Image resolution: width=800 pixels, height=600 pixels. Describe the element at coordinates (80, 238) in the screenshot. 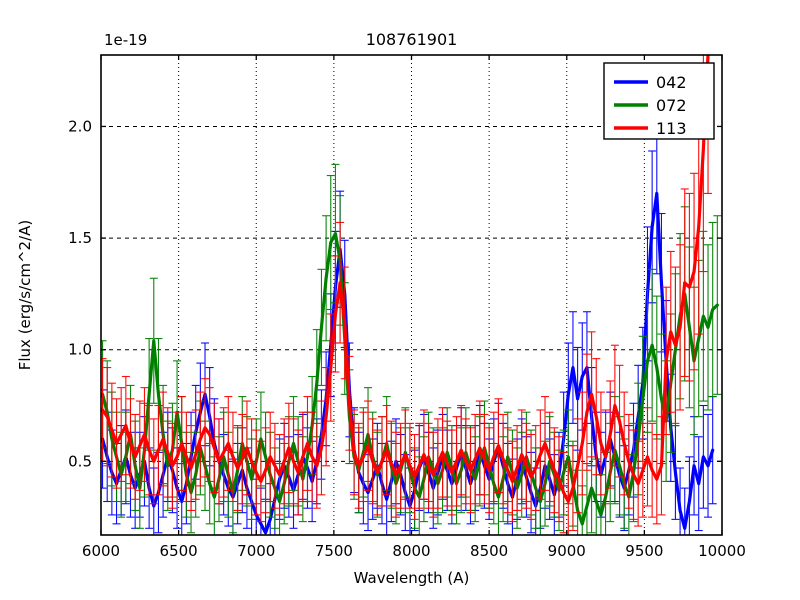

I see `ytick-label: 1.5` at that location.